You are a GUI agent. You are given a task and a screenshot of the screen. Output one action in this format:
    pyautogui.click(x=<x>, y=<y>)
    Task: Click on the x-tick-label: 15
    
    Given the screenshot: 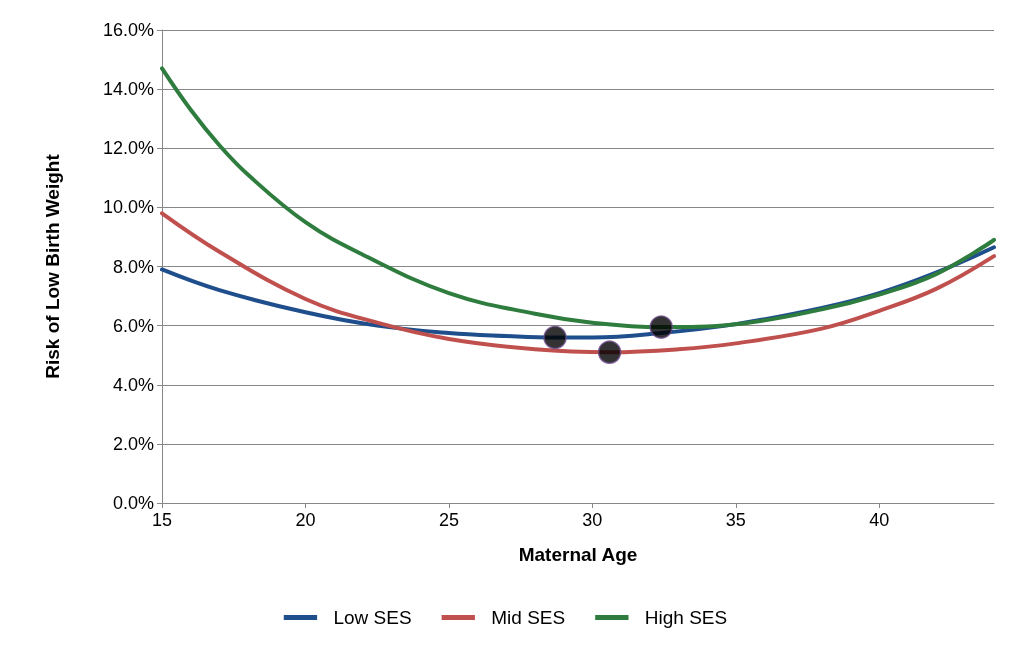 What is the action you would take?
    pyautogui.click(x=162, y=520)
    